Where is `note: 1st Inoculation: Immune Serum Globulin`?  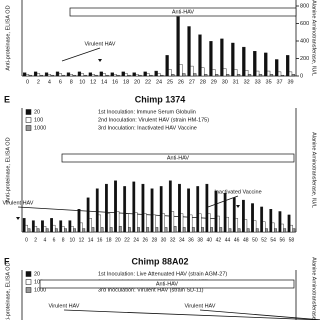 note: 1st Inoculation: Immune Serum Globulin is located at coordinates (147, 112).